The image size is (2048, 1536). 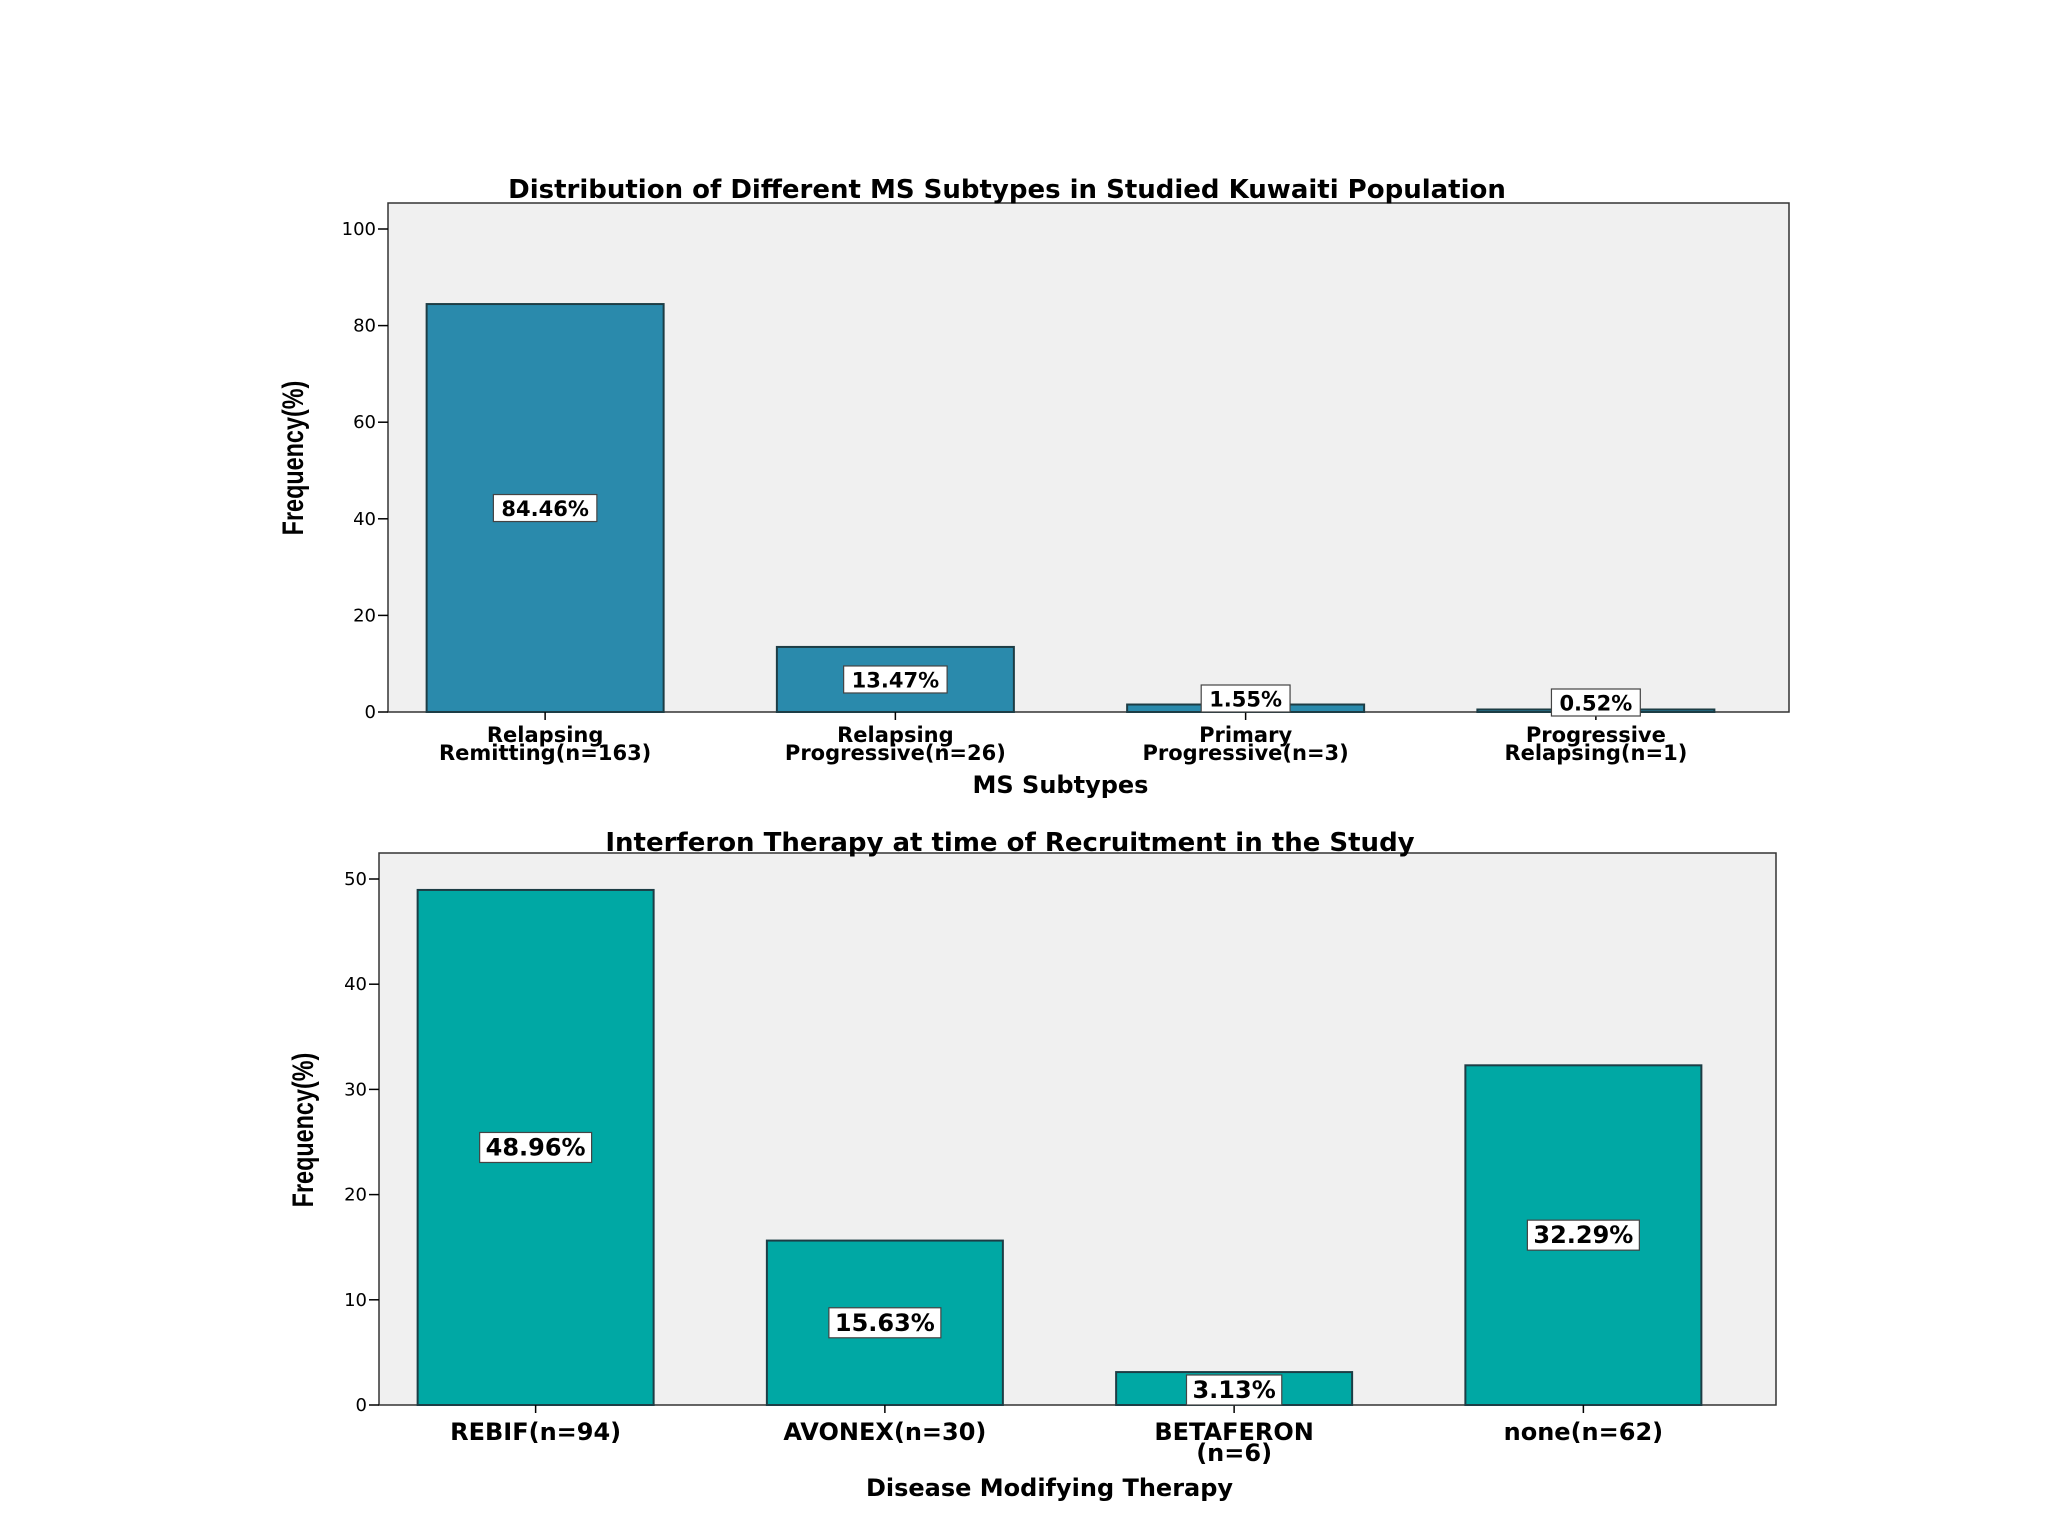 I want to click on data-label-text: 84.46%, so click(x=544, y=509).